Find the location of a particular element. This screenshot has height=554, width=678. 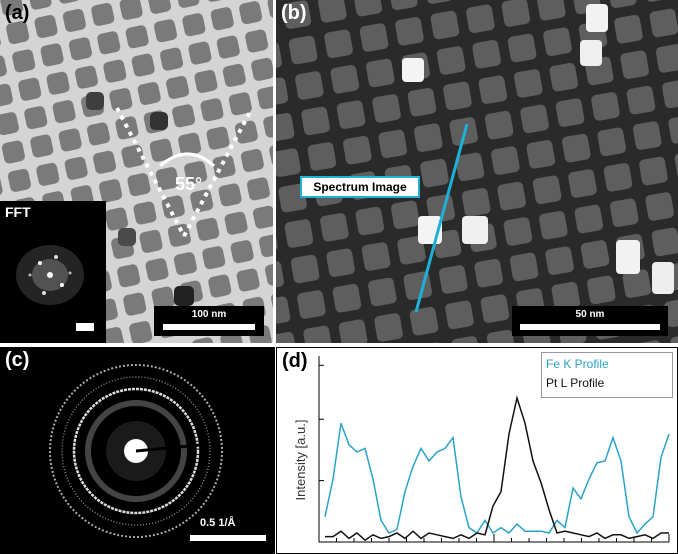

panel-b-label: (b) is located at coordinates (294, 13).